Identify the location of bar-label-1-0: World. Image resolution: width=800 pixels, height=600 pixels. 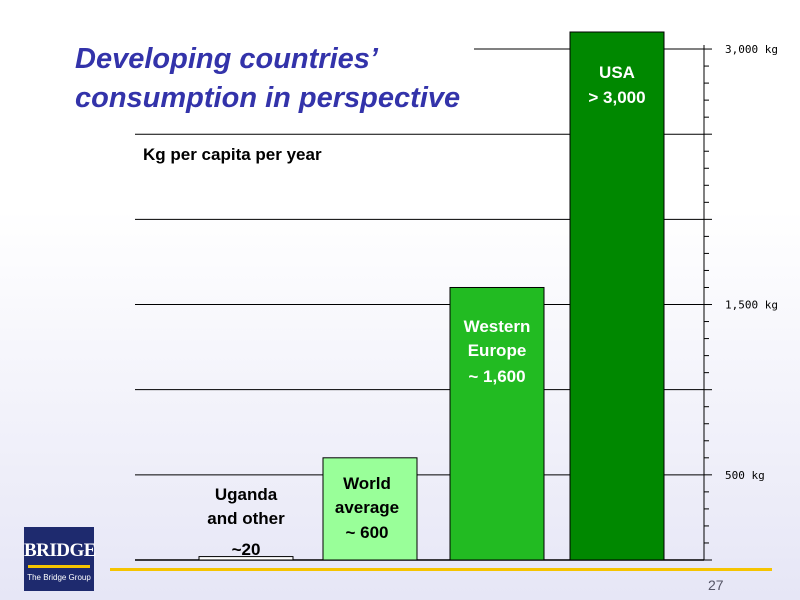
(367, 483).